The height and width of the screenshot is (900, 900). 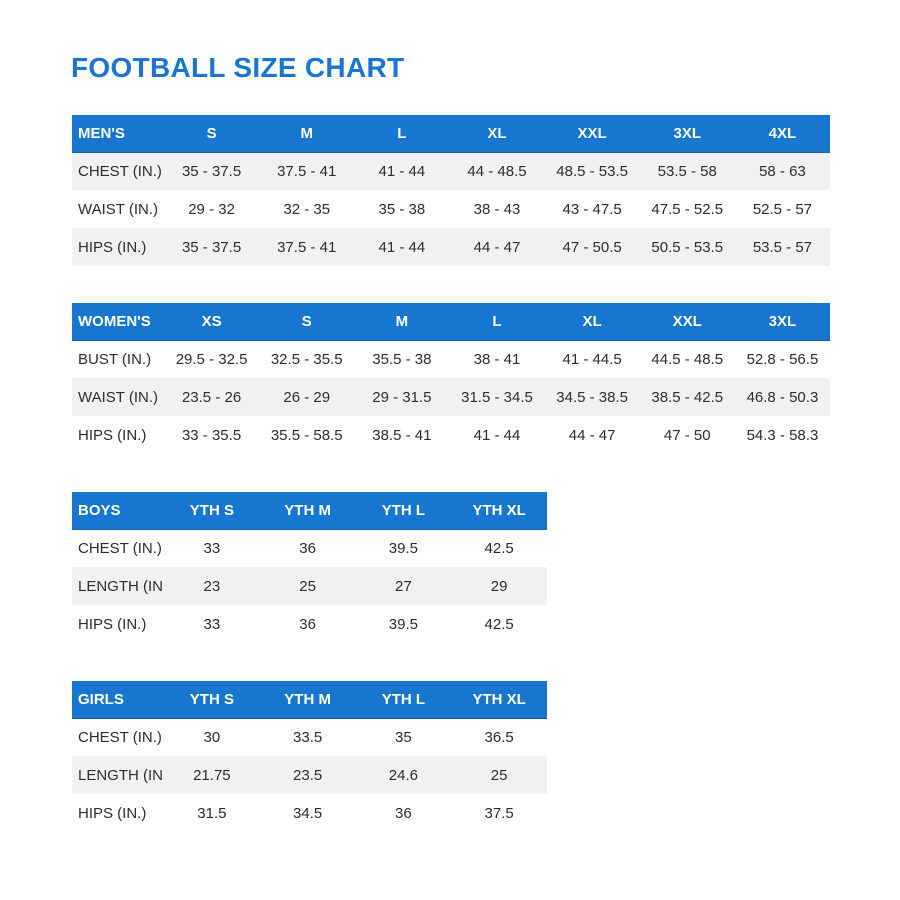 I want to click on size-cell: 35.5 - 58.5, so click(x=307, y=435).